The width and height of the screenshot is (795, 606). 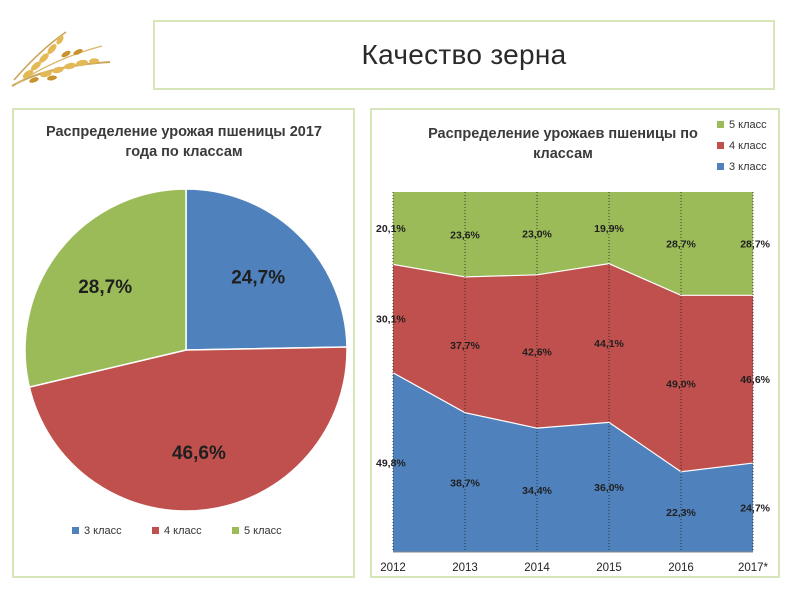 What do you see at coordinates (258, 277) in the screenshot?
I see `pie-data-label: 24,7%` at bounding box center [258, 277].